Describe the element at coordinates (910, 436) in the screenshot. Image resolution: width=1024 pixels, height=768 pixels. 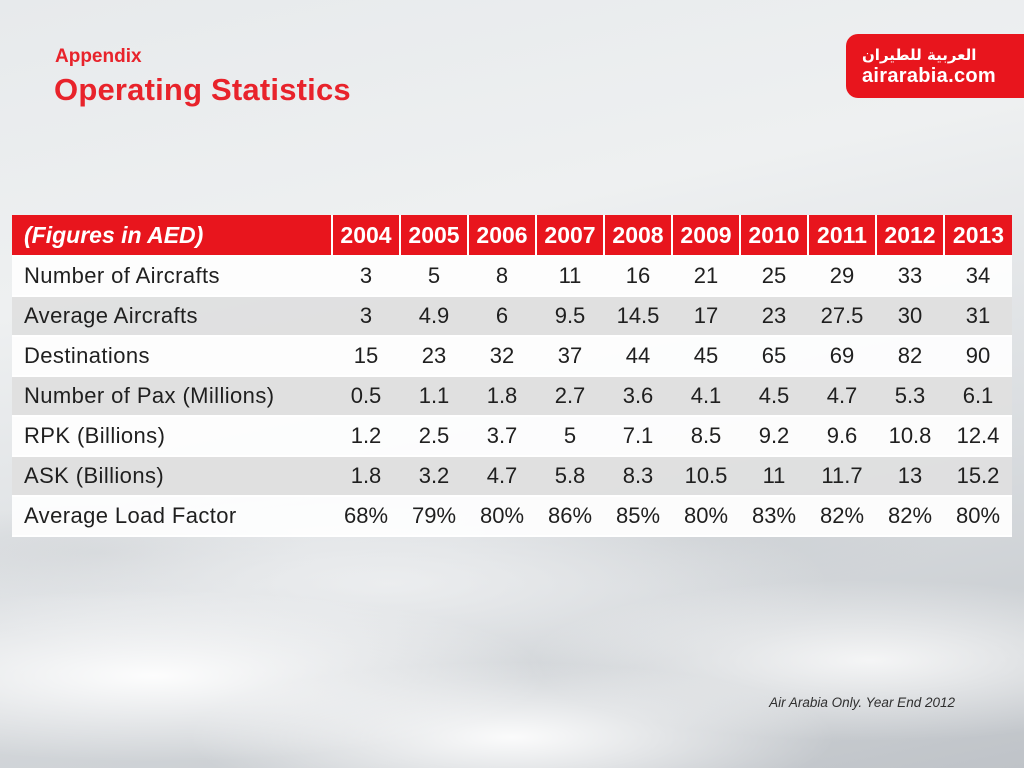
I see `row-value: 10.8` at that location.